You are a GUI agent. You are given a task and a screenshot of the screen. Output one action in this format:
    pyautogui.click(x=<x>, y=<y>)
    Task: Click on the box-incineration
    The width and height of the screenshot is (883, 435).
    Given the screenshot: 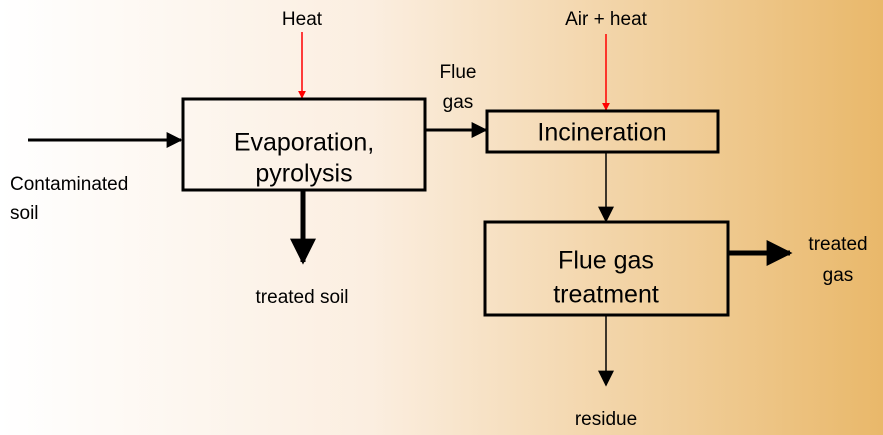 What is the action you would take?
    pyautogui.click(x=602, y=131)
    